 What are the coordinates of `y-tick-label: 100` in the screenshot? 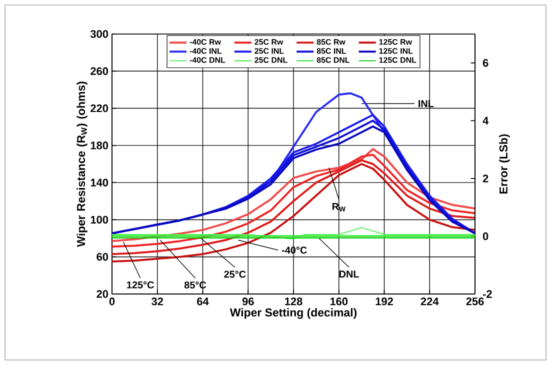 It's located at (99, 220).